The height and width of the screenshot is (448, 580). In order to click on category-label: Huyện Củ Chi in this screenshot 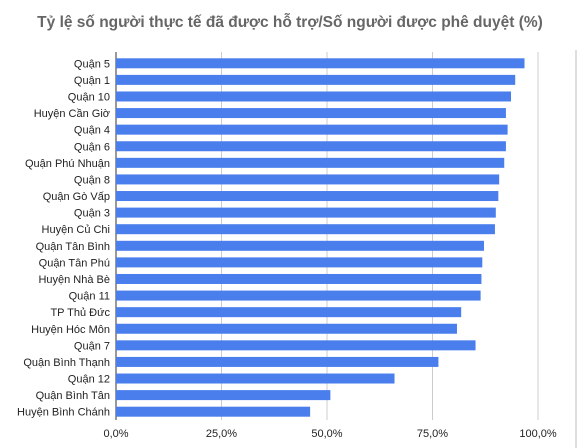, I will do `click(76, 230)`.